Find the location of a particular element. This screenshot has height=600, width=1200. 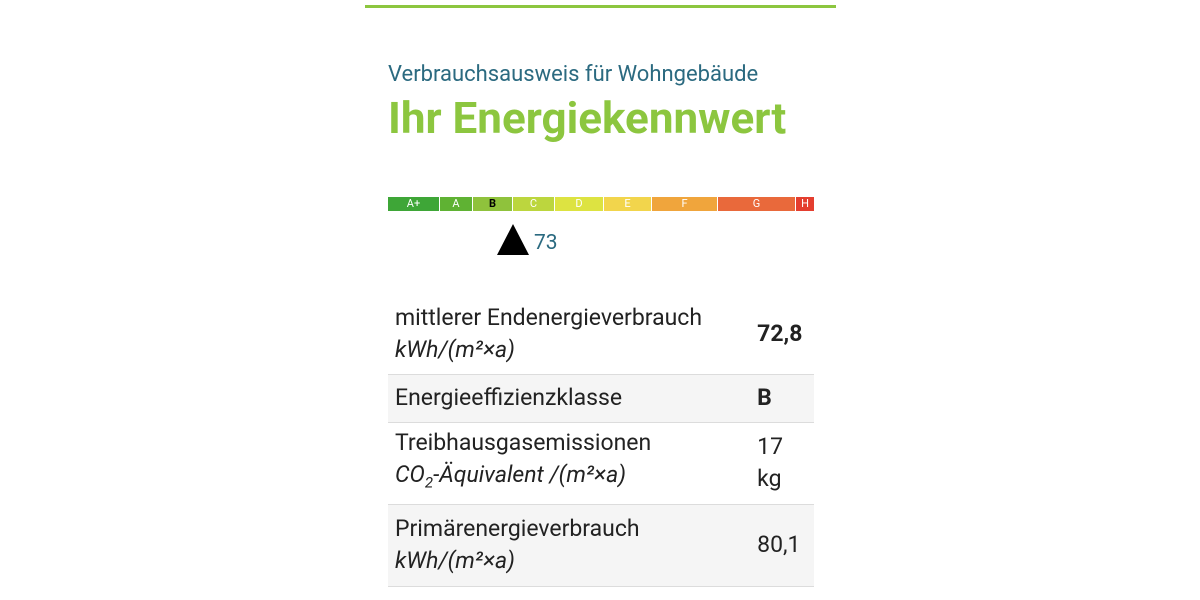

title: Ihr Energiekennwert is located at coordinates (587, 118).